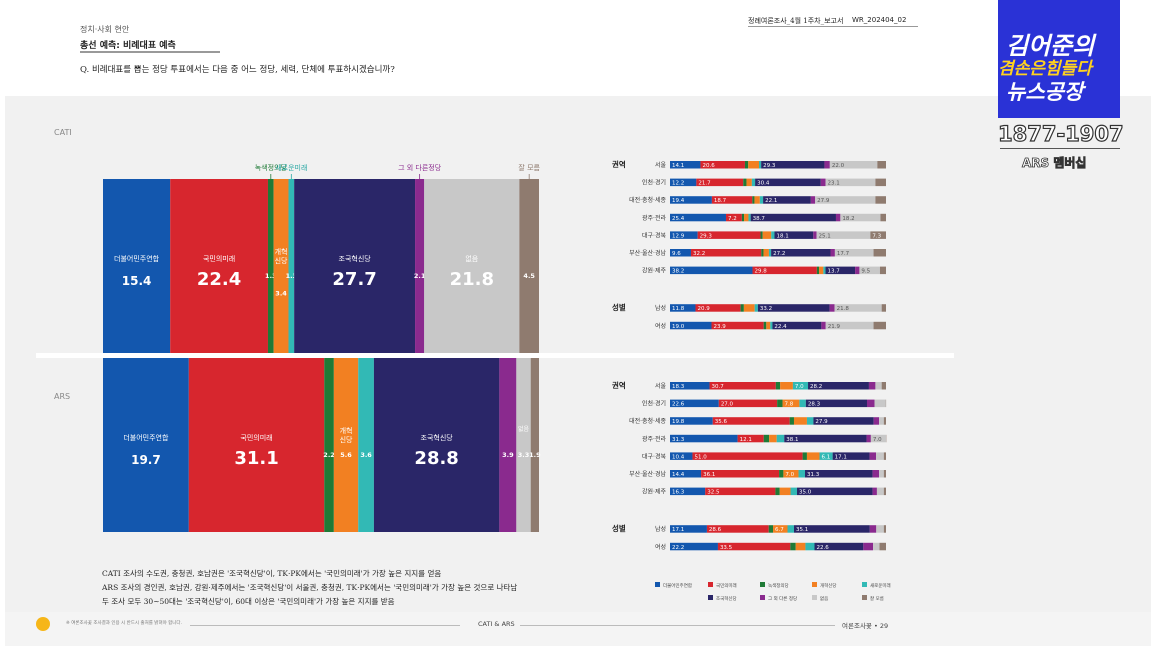 Image resolution: width=1156 pixels, height=646 pixels. What do you see at coordinates (827, 165) in the screenshot?
I see `hbar-2-0-0-other` at bounding box center [827, 165].